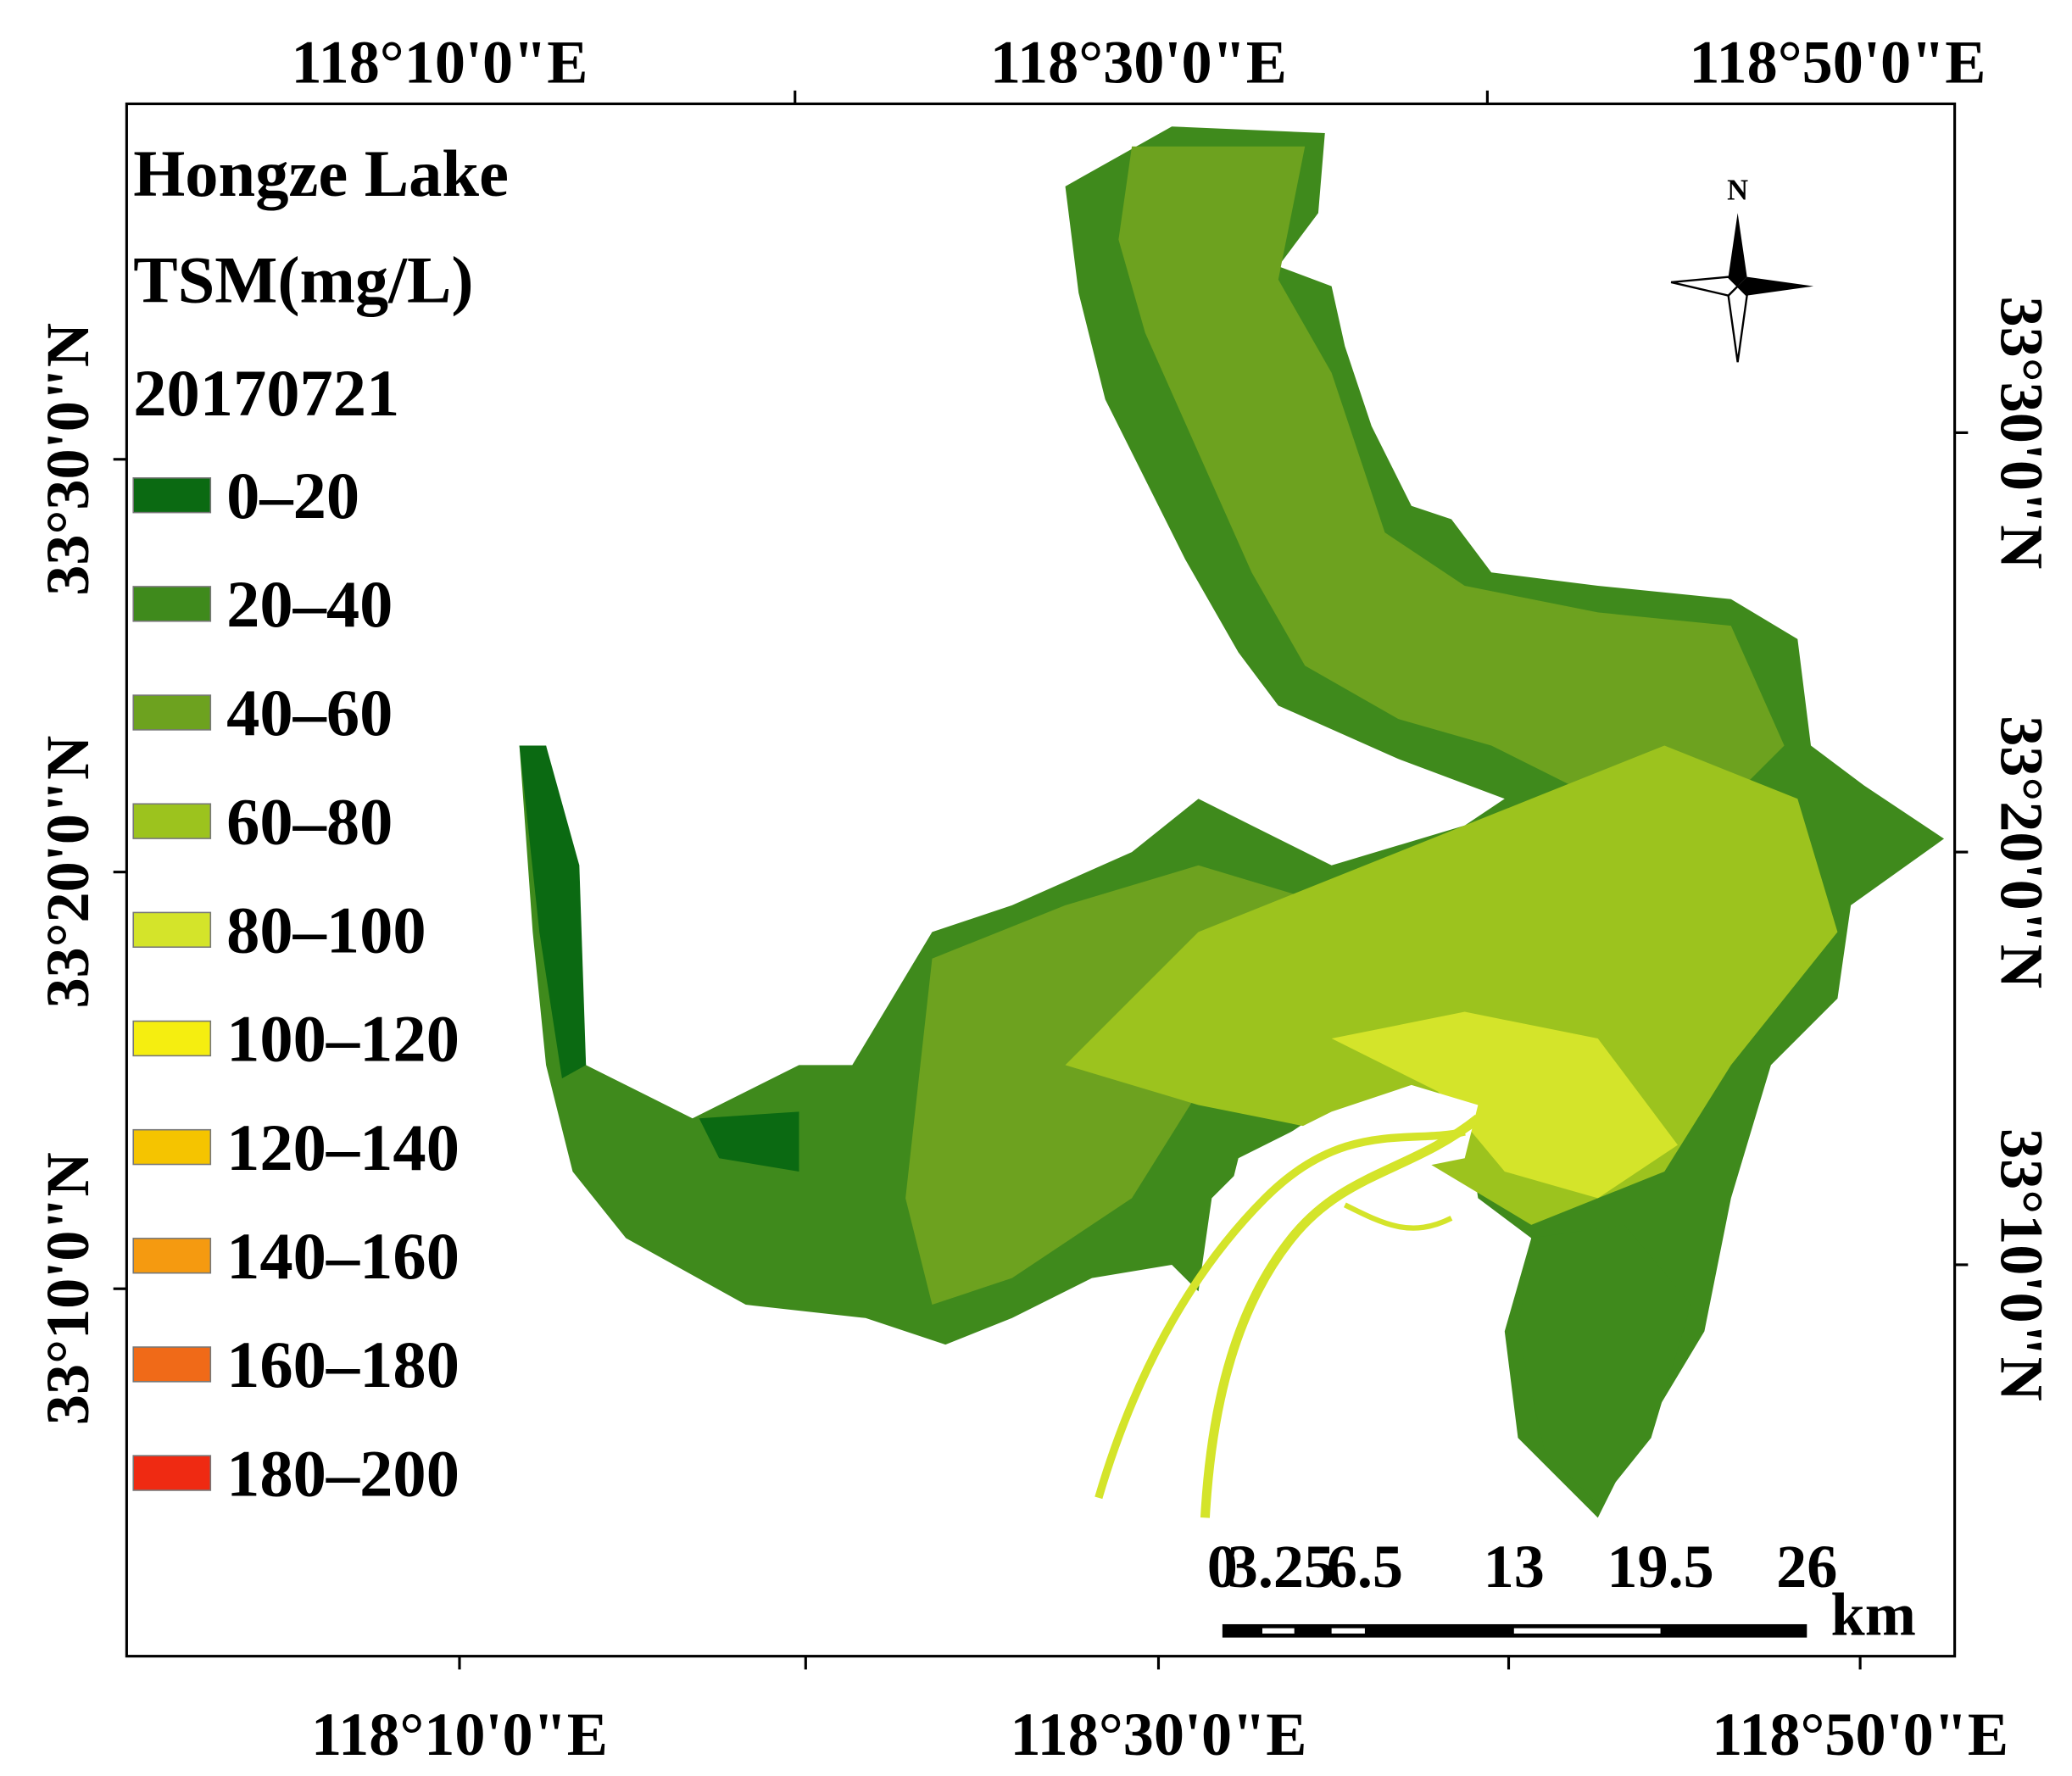 The height and width of the screenshot is (1776, 2072). Describe the element at coordinates (1737, 191) in the screenshot. I see `north-label: N` at that location.